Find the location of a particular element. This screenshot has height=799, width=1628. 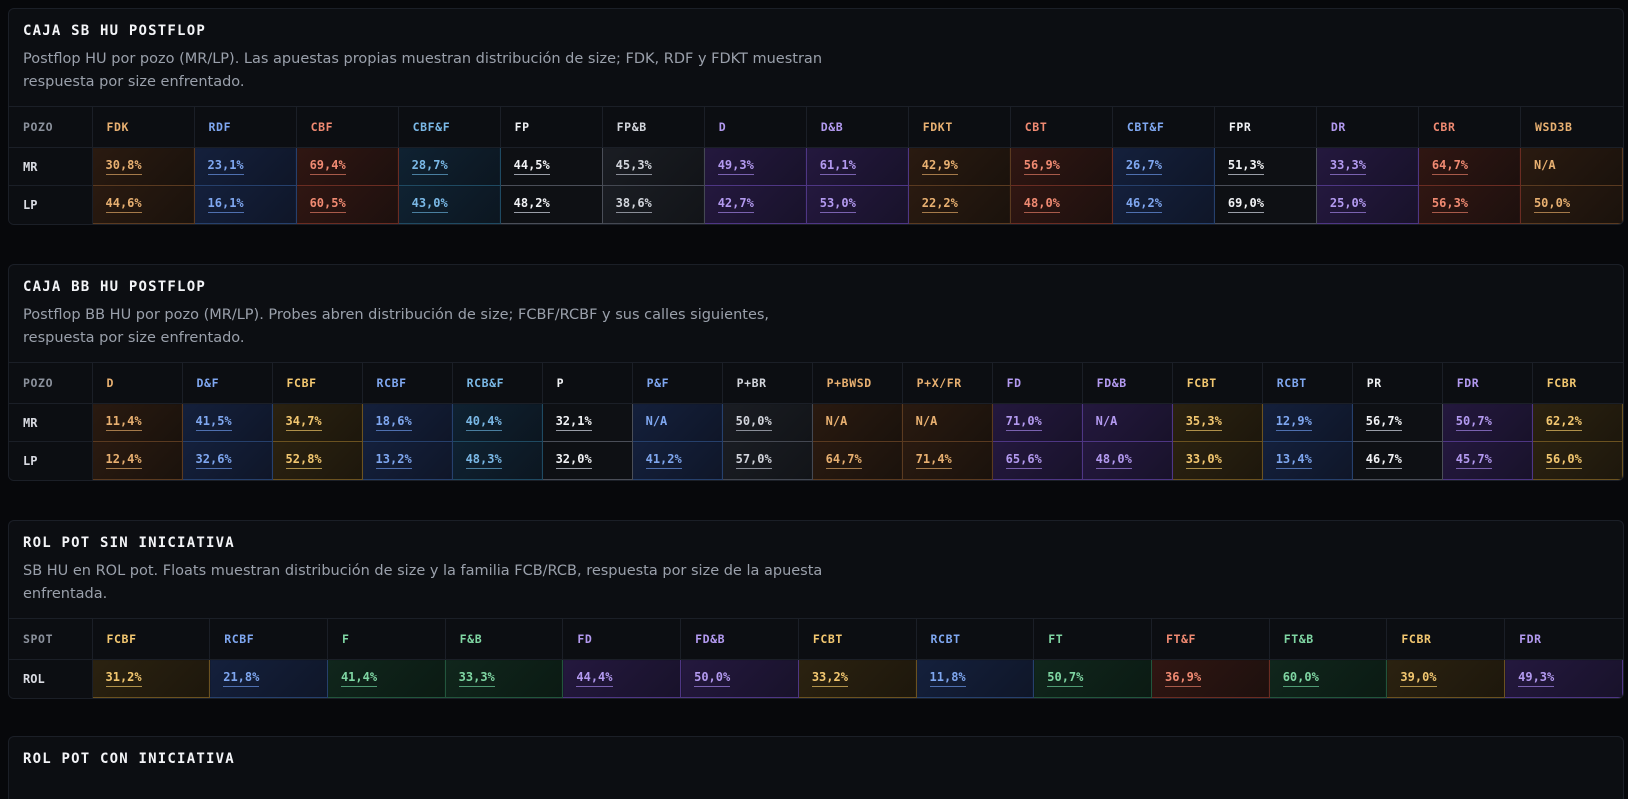

column-header-cbf: CBF is located at coordinates (347, 127).